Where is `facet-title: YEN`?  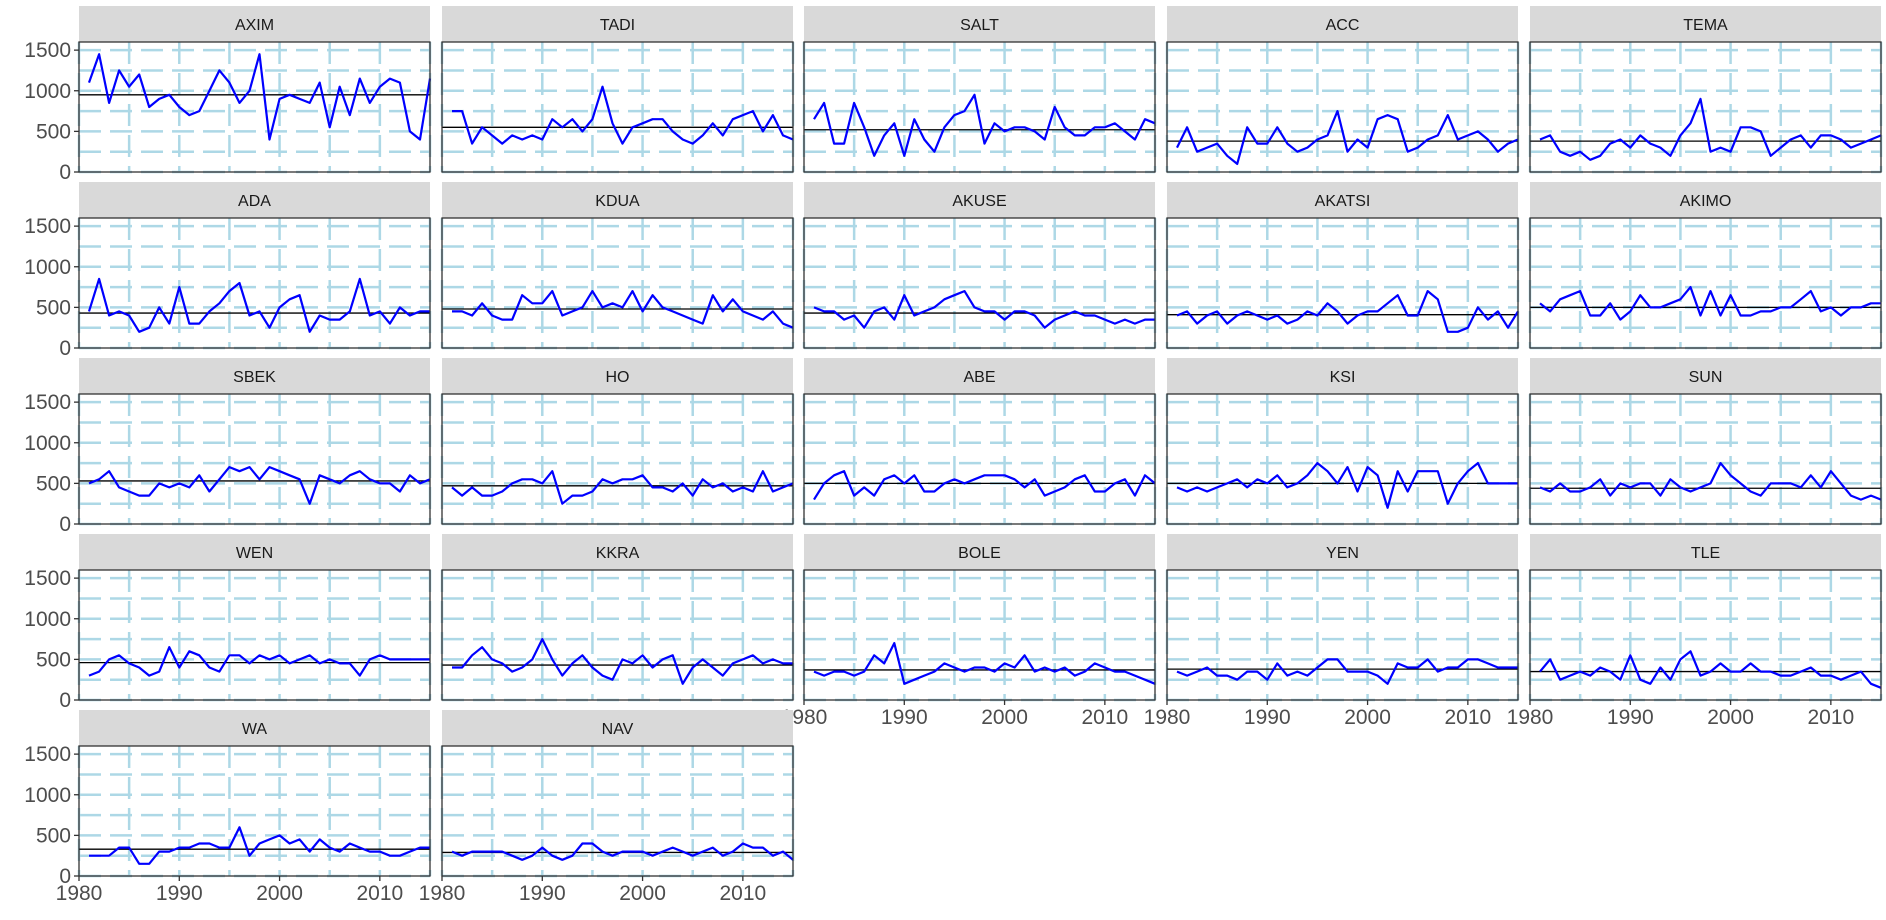
facet-title: YEN is located at coordinates (1342, 553).